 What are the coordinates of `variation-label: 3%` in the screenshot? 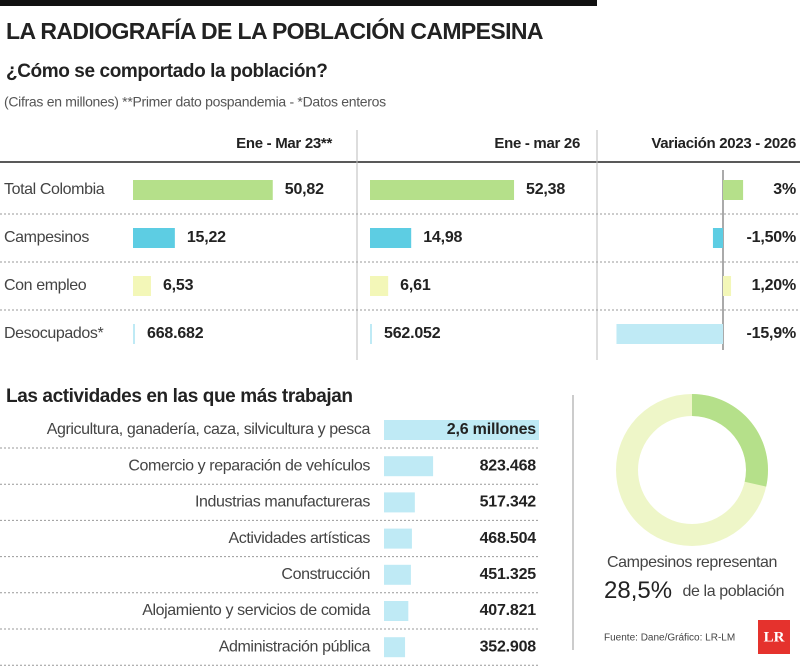 It's located at (784, 189).